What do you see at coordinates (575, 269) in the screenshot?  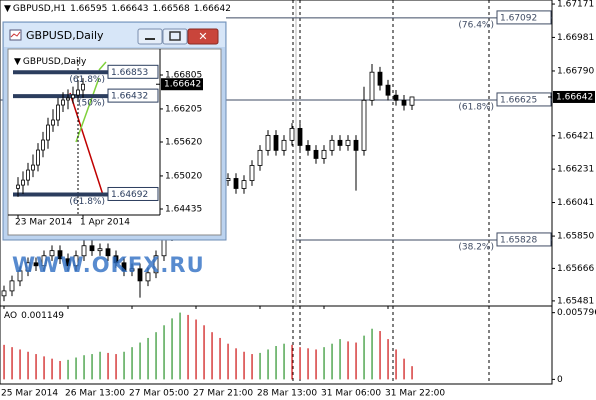 I see `y-tick-label: 1.65666` at bounding box center [575, 269].